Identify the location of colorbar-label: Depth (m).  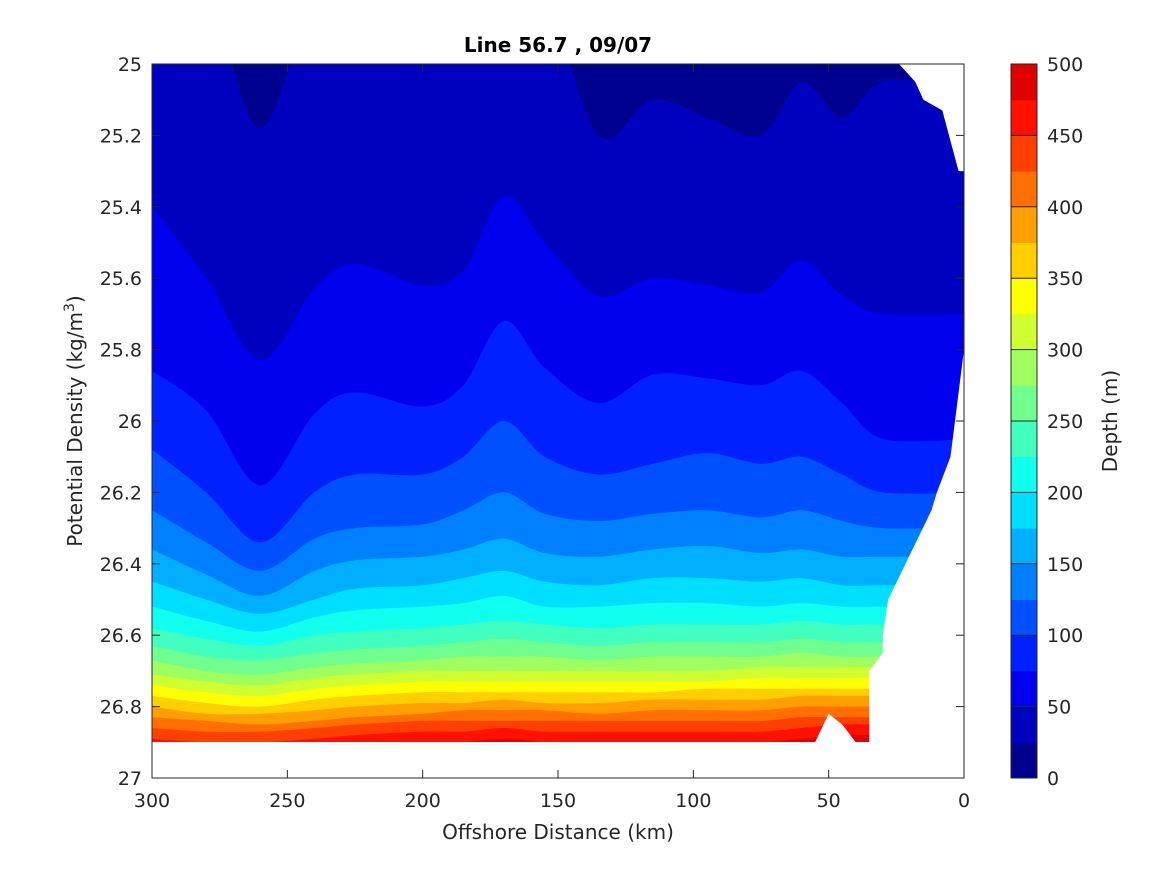
(1110, 421).